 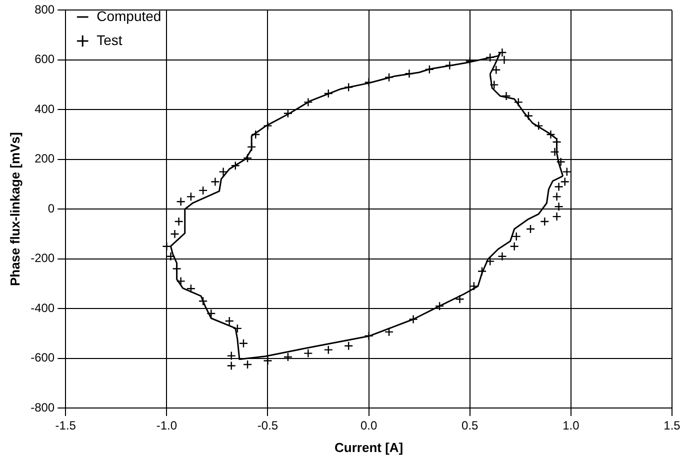 What do you see at coordinates (14, 209) in the screenshot?
I see `y-axis-title: Phase flux-linkage [mVs]` at bounding box center [14, 209].